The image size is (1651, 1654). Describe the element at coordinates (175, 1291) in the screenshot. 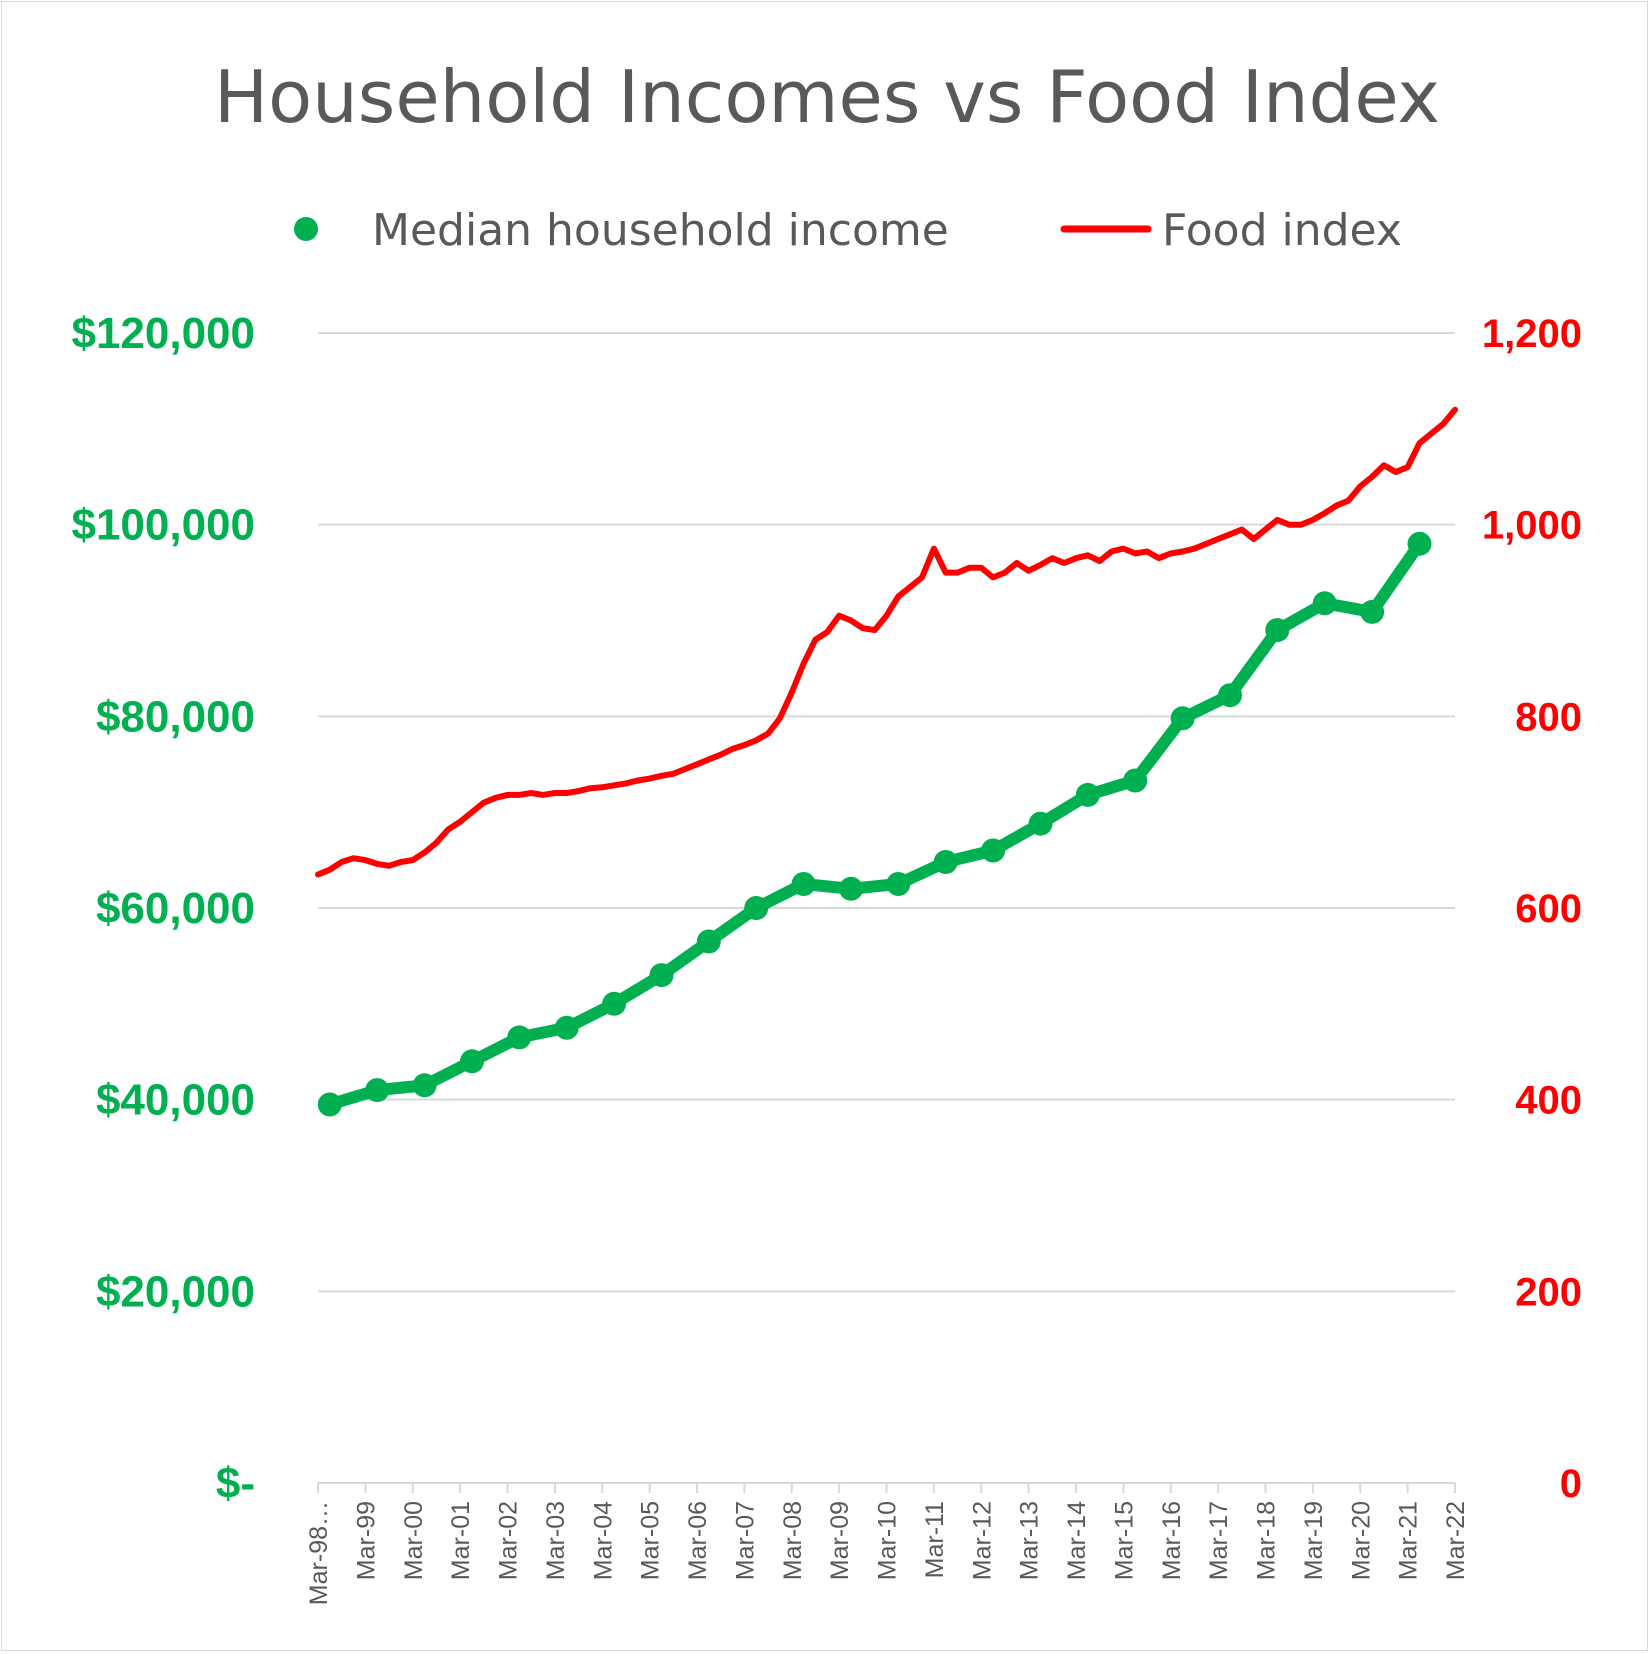

I see `y-left-tick-label: $20,000` at that location.